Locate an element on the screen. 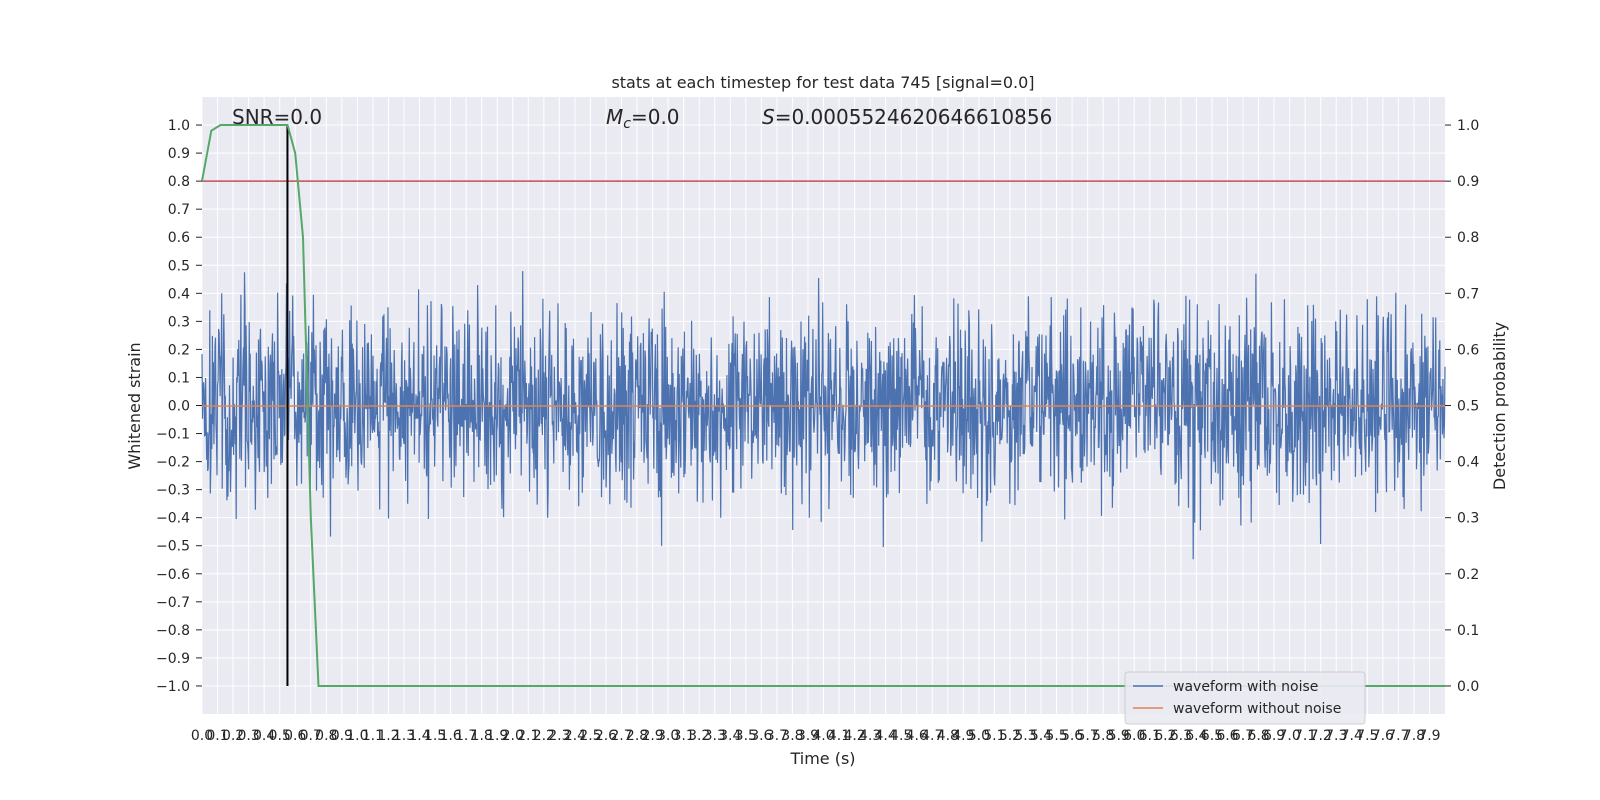 The image size is (1600, 800). x-tick-label: 0.7 is located at coordinates (311, 736).